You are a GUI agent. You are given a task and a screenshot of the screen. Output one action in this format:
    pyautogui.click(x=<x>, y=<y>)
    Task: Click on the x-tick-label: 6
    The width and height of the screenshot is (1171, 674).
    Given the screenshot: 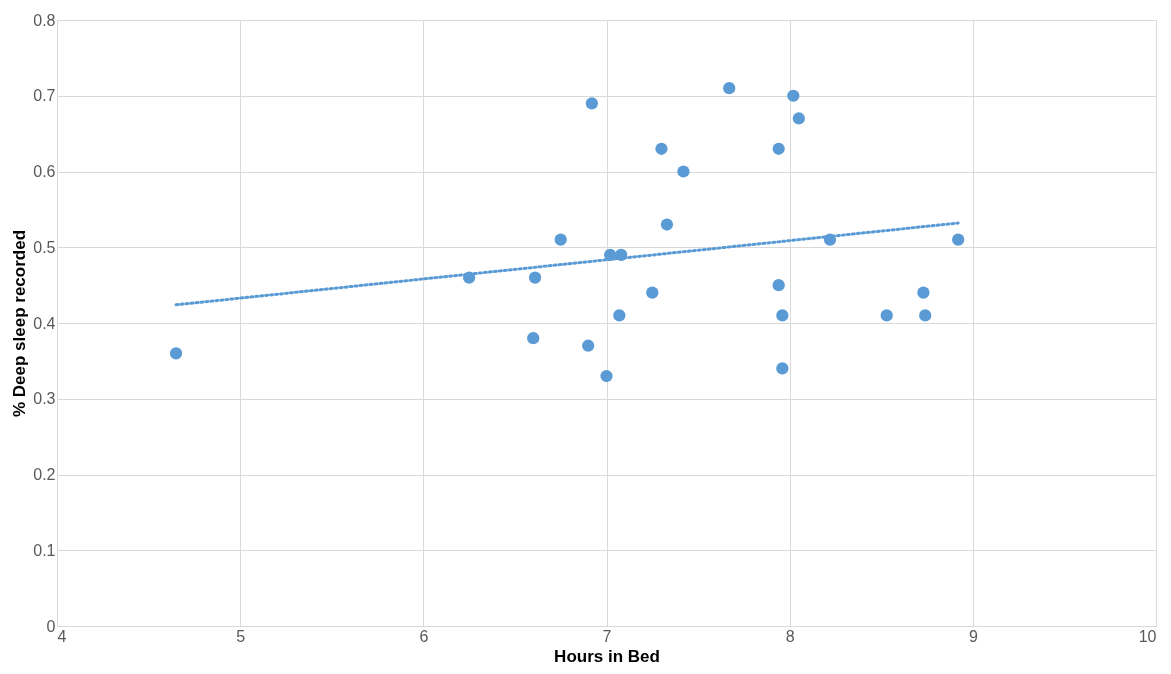 What is the action you would take?
    pyautogui.click(x=424, y=636)
    